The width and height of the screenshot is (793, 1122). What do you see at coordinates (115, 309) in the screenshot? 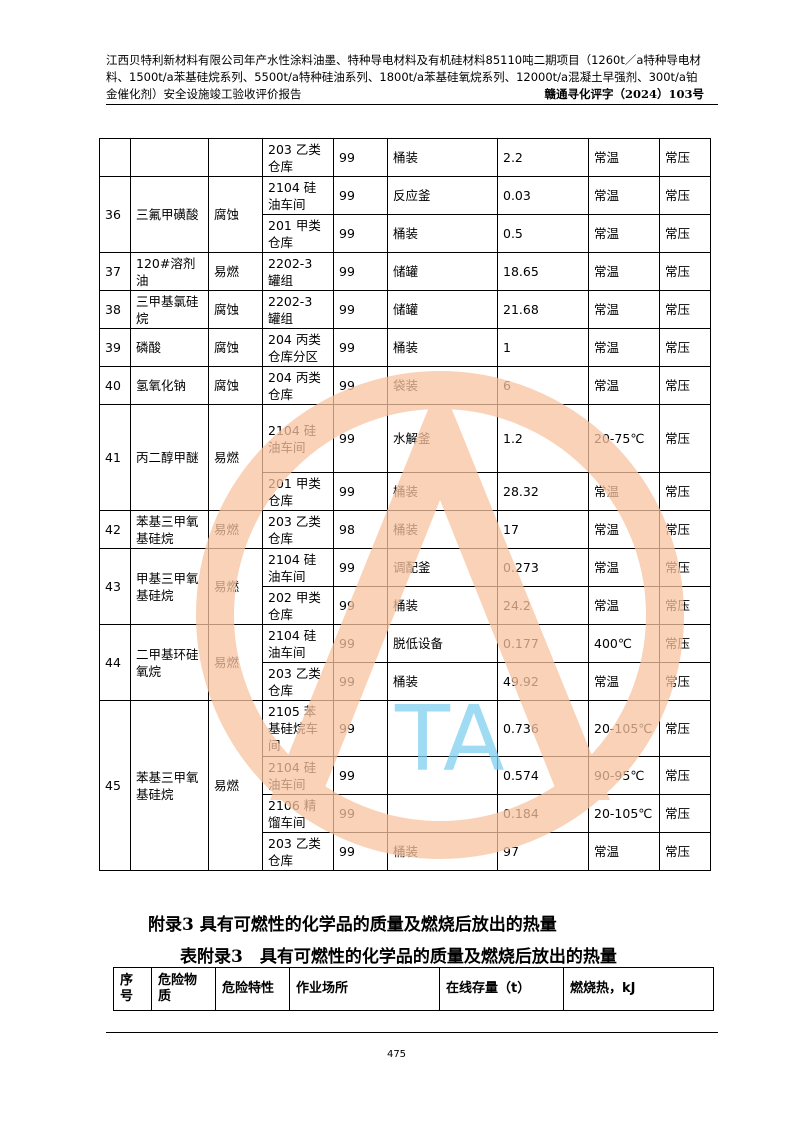
I see `serial-number-cell: 38` at bounding box center [115, 309].